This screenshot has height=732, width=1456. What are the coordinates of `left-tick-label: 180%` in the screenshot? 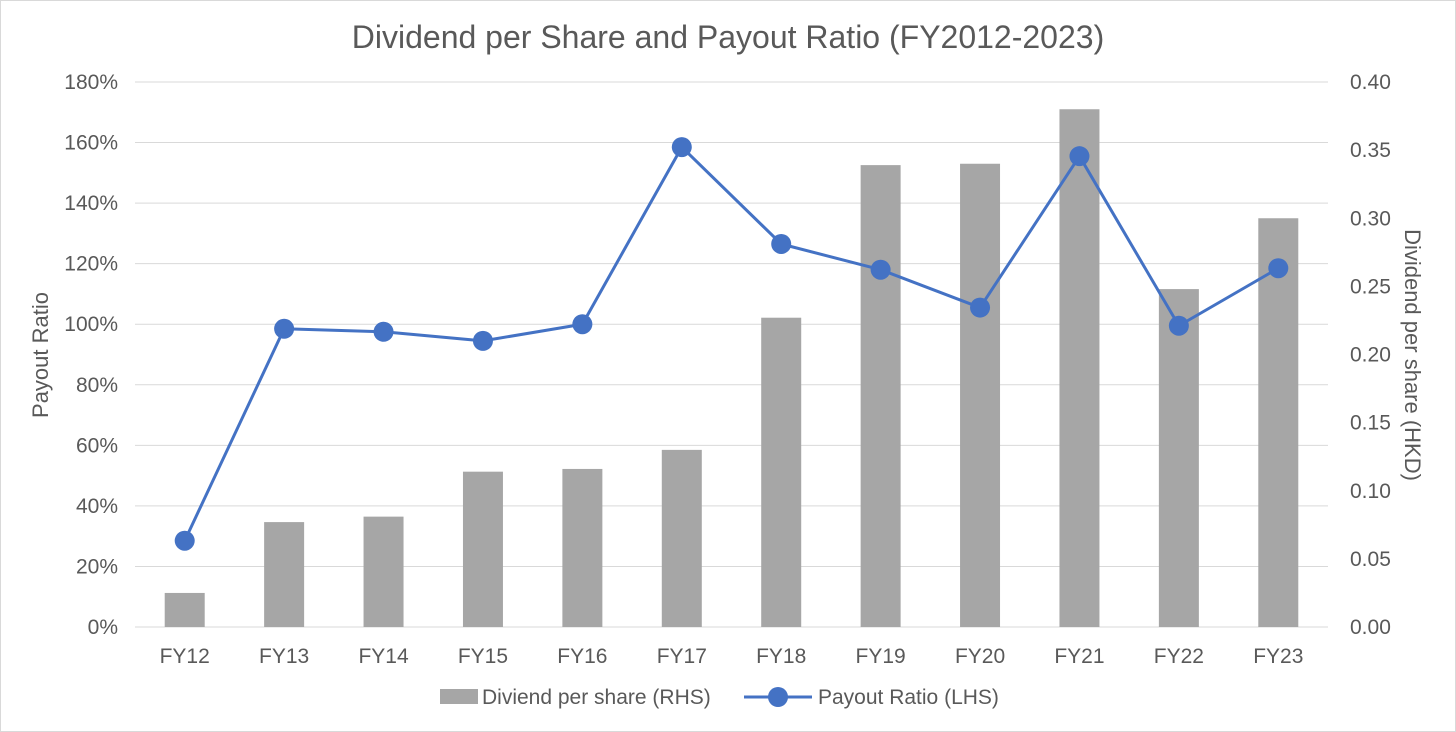 It's located at (91, 82).